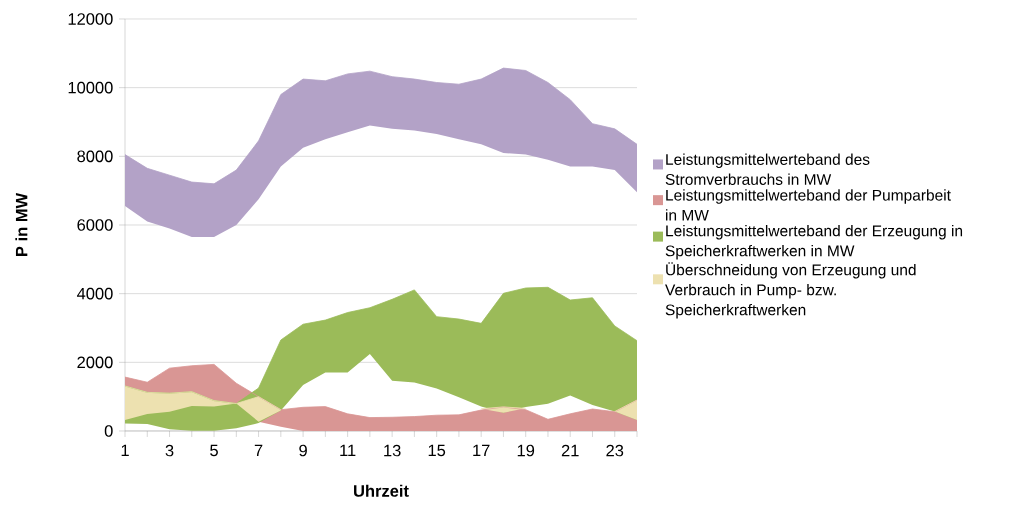 The width and height of the screenshot is (1017, 506). I want to click on x-tick-label: 9, so click(303, 450).